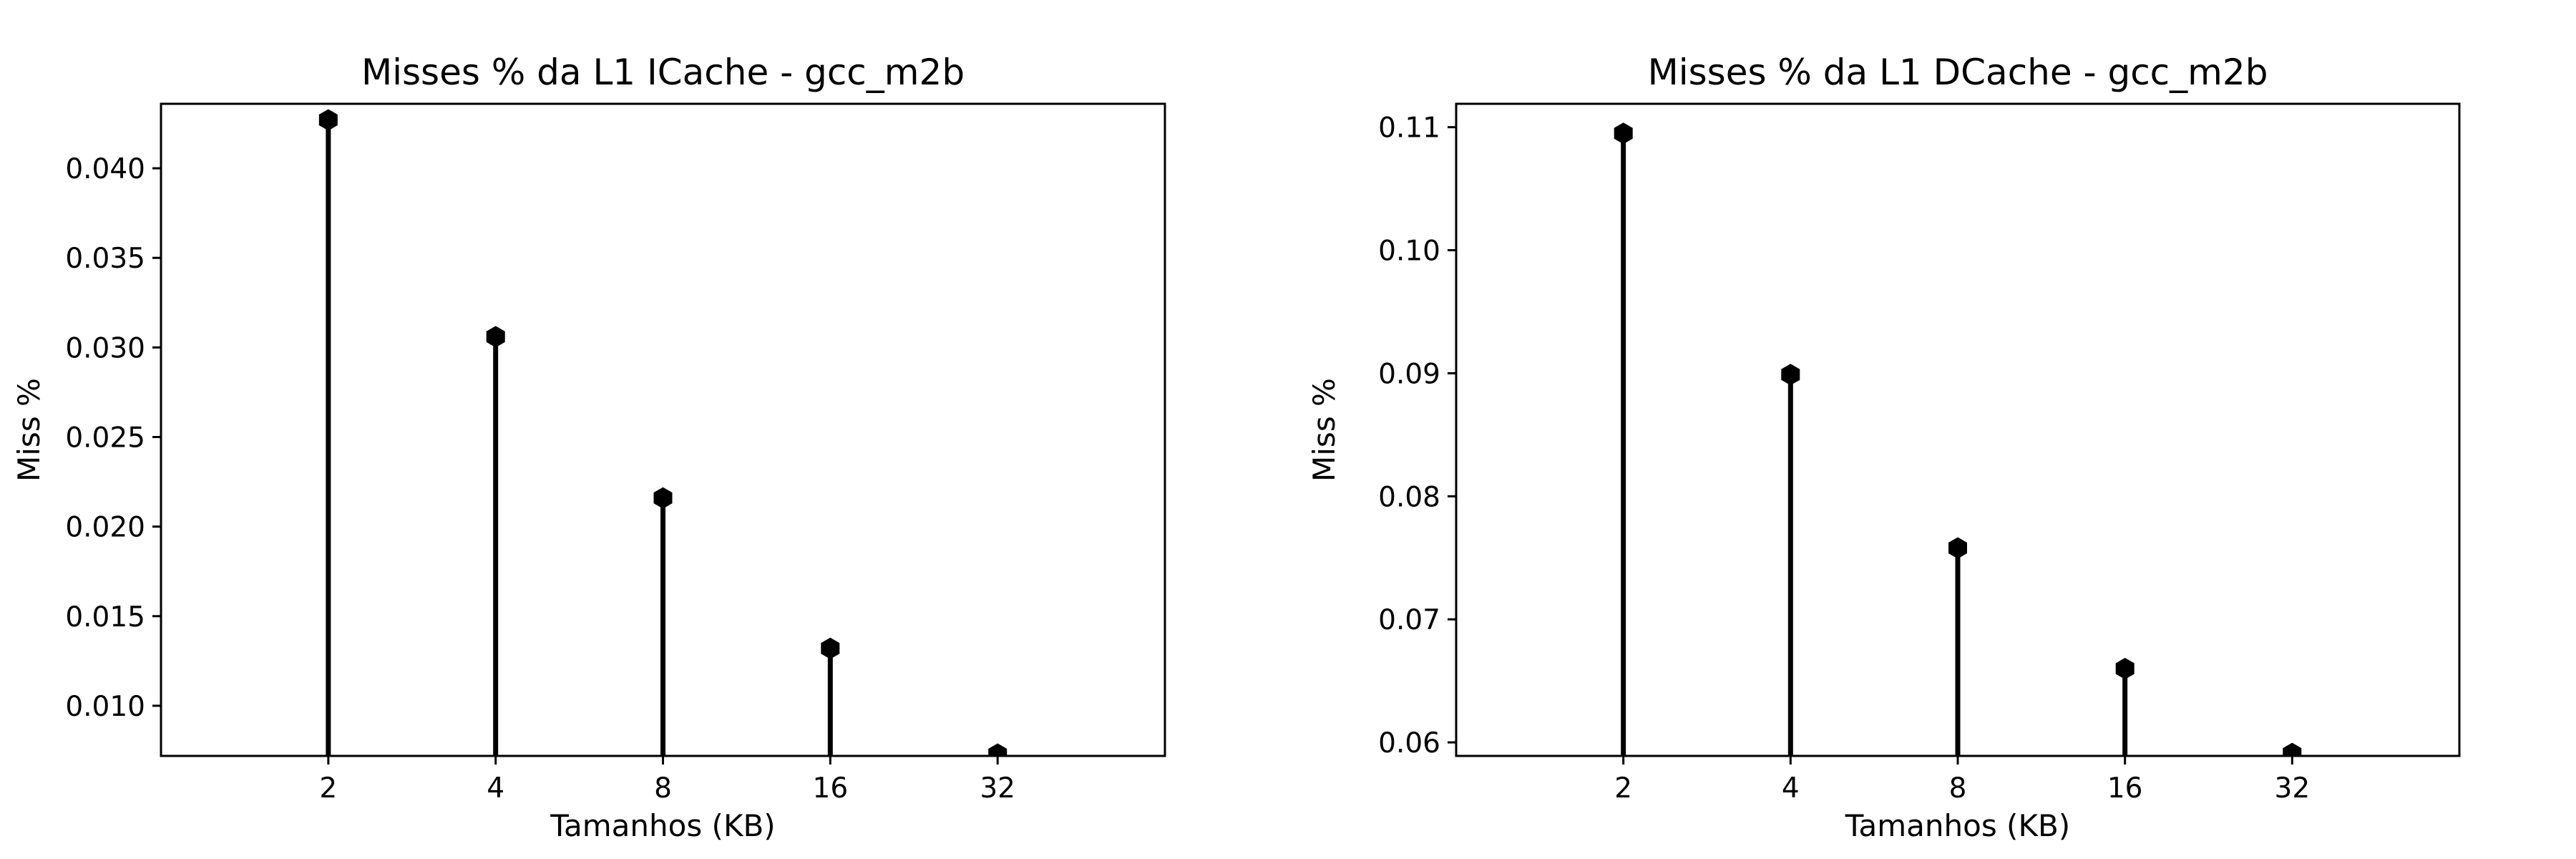 This screenshot has height=859, width=2576. Describe the element at coordinates (105, 528) in the screenshot. I see `y-tick-label: 0.020` at that location.